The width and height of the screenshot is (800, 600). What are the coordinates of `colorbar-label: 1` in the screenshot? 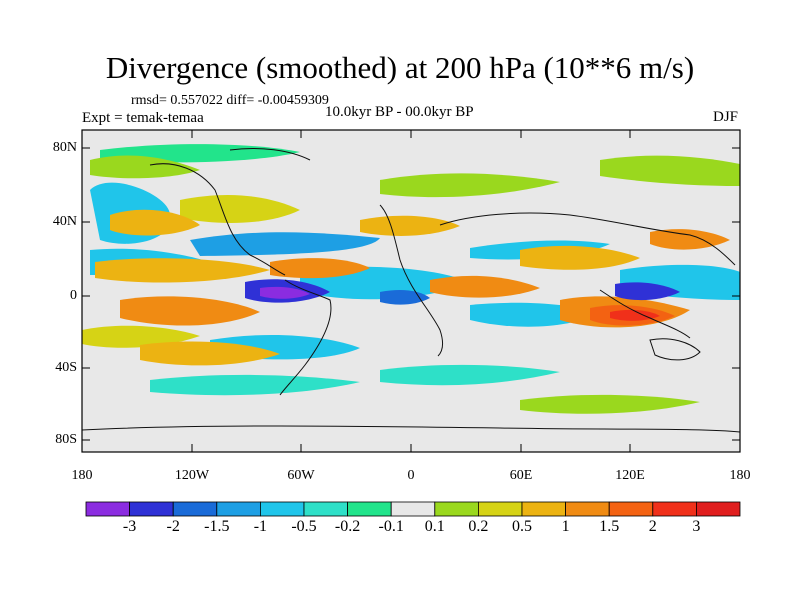 It's located at (565, 526).